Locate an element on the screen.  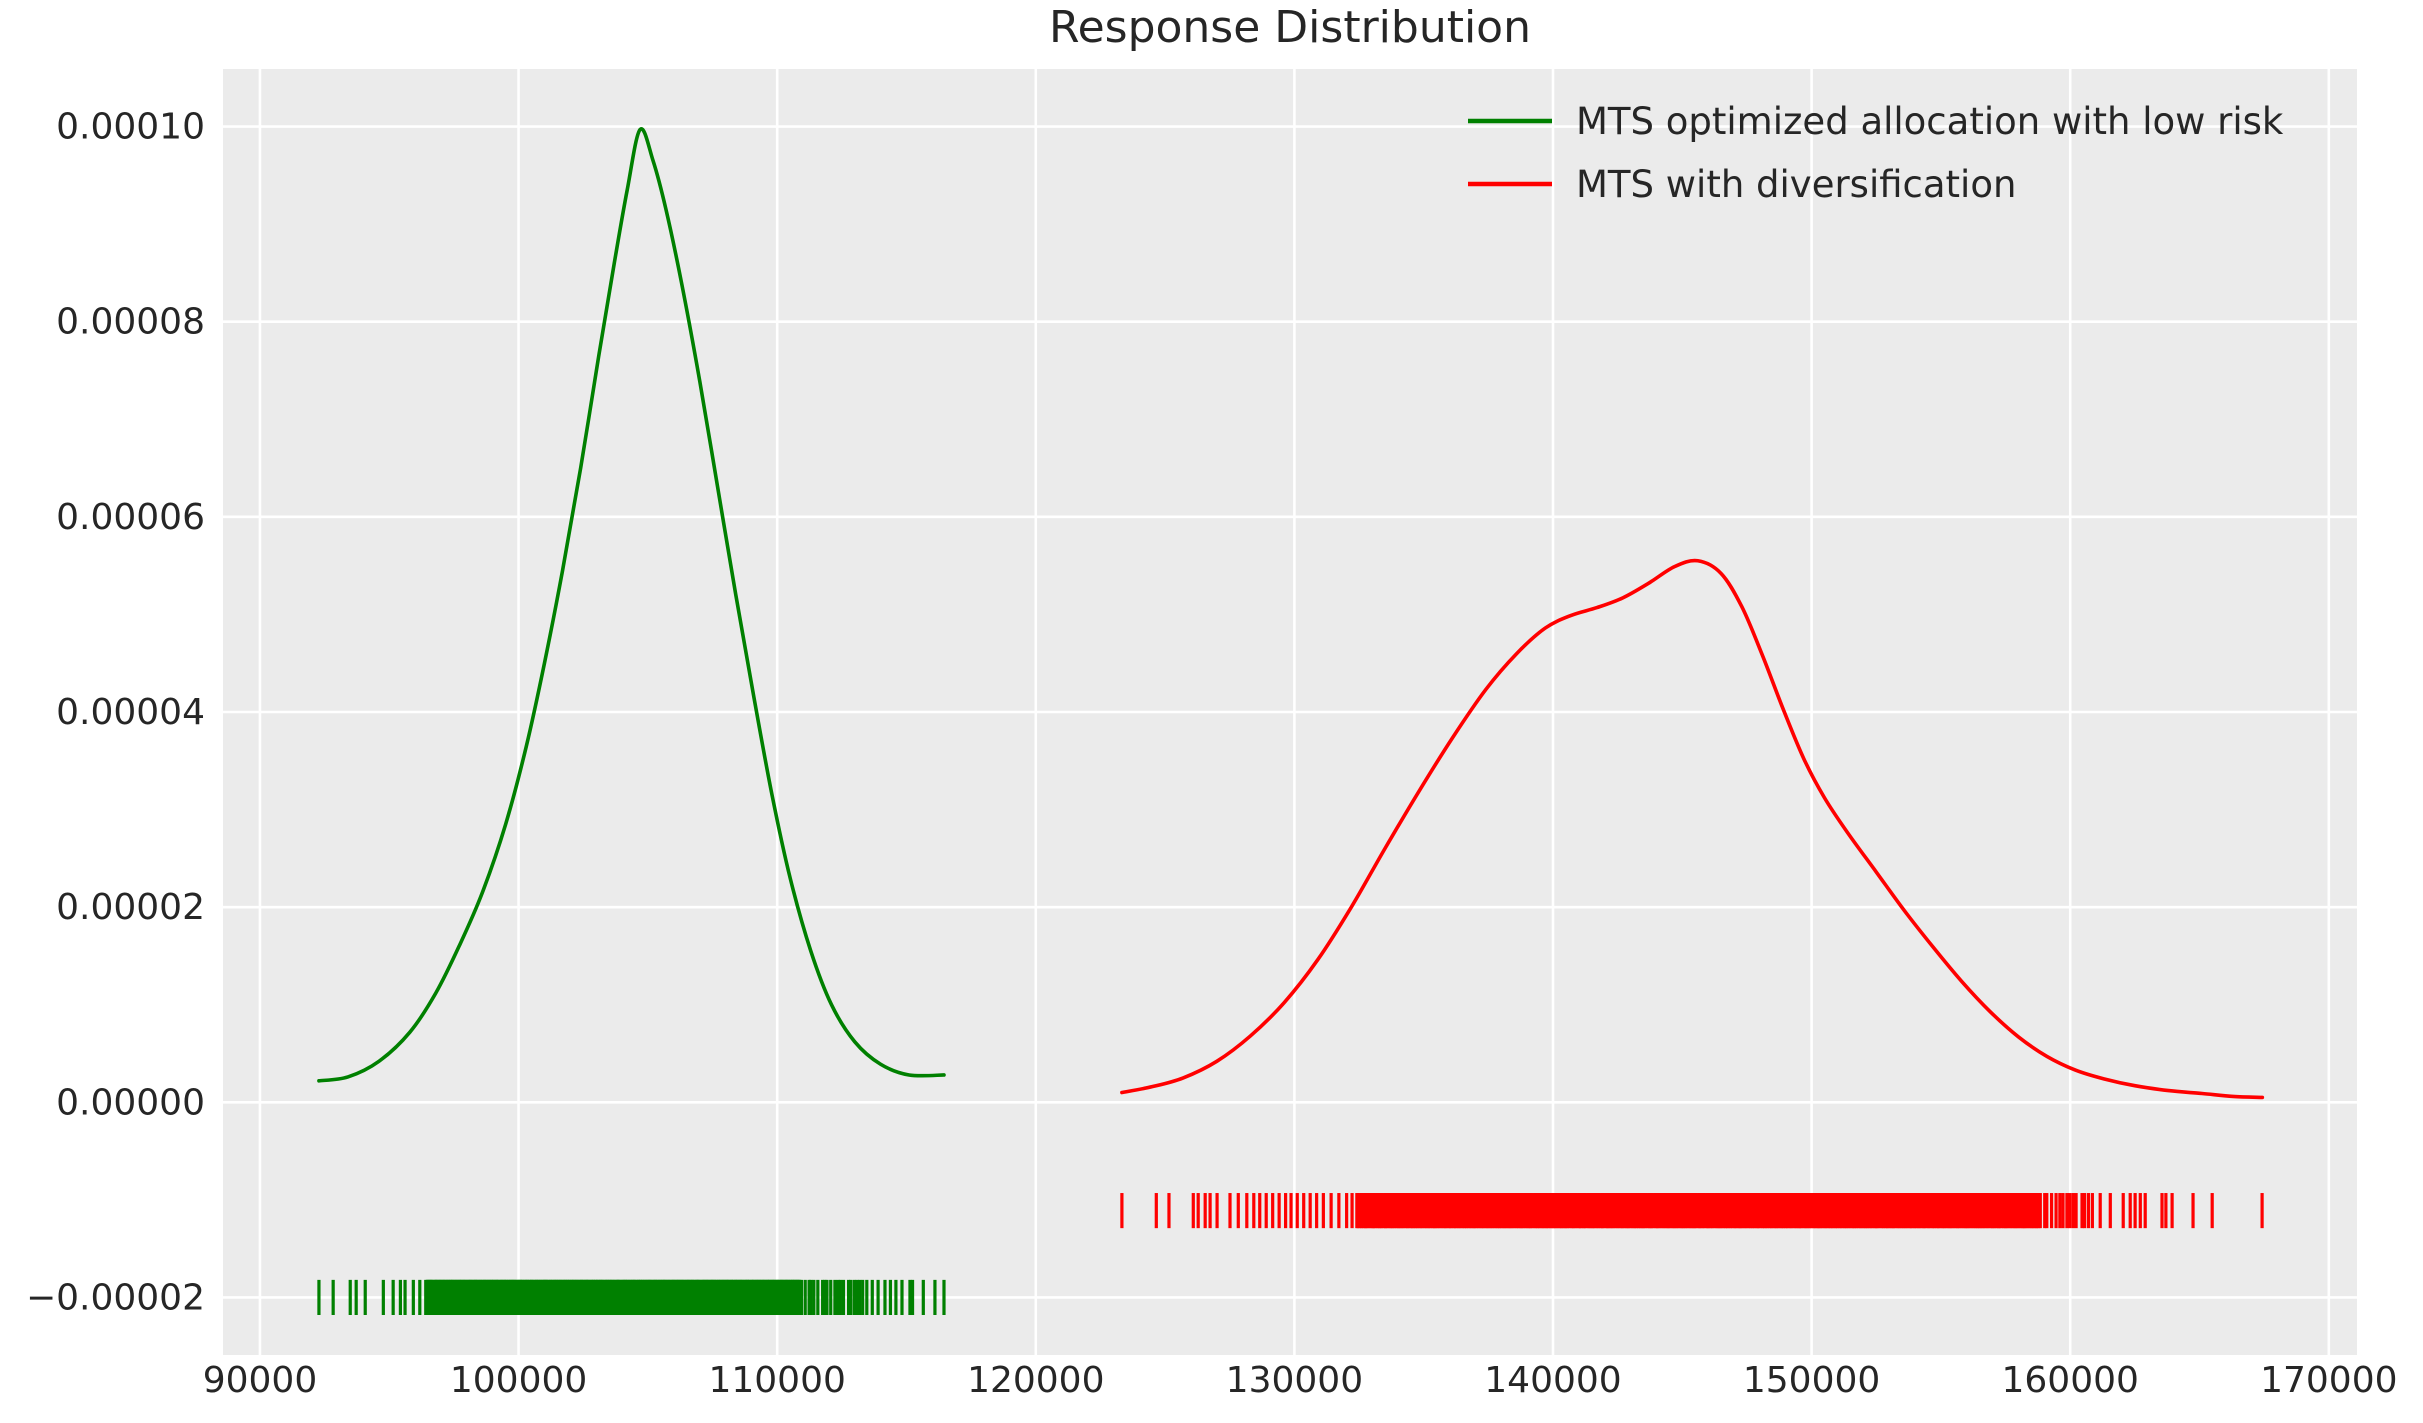
x-tick-label: 170000 is located at coordinates (2328, 1380).